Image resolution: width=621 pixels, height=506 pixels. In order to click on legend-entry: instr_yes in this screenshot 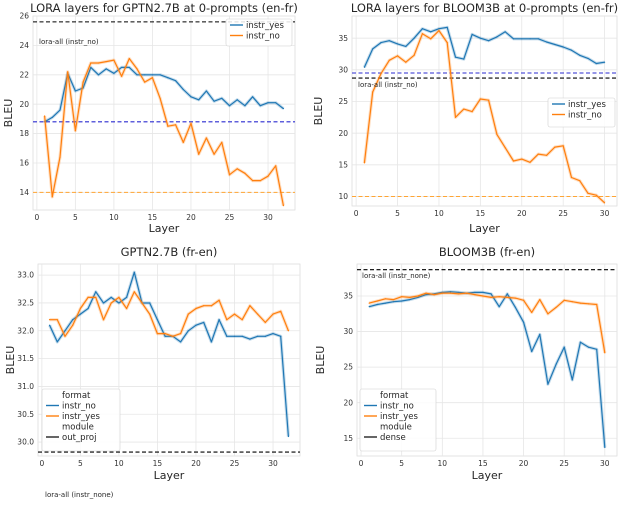, I will do `click(81, 417)`.